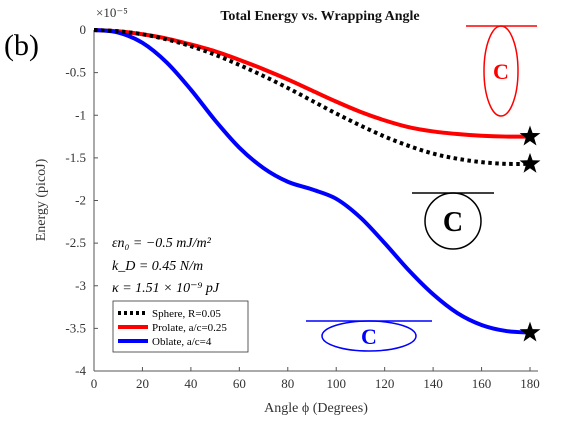 The height and width of the screenshot is (436, 562). I want to click on y-tick-label: -4, so click(80, 370).